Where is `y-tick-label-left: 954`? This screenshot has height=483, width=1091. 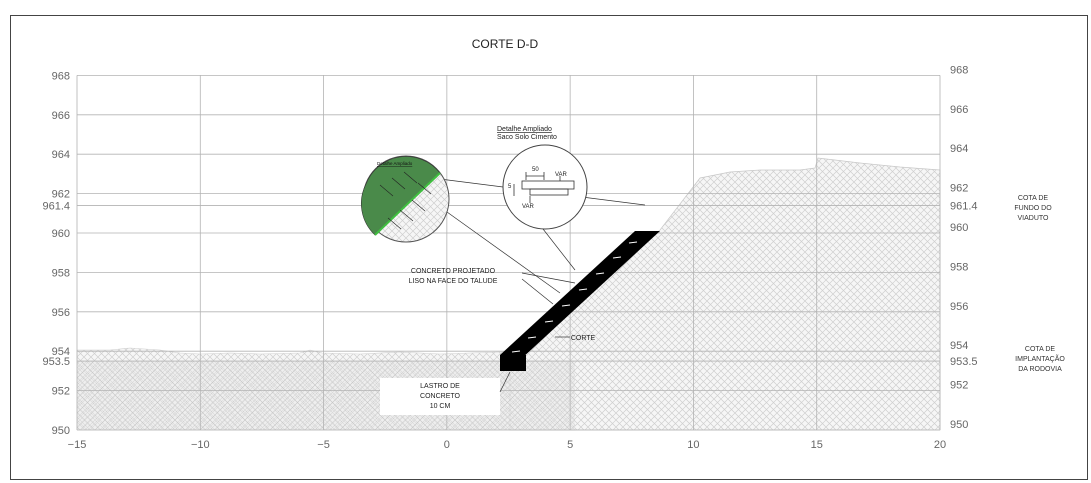 y-tick-label-left: 954 is located at coordinates (61, 352).